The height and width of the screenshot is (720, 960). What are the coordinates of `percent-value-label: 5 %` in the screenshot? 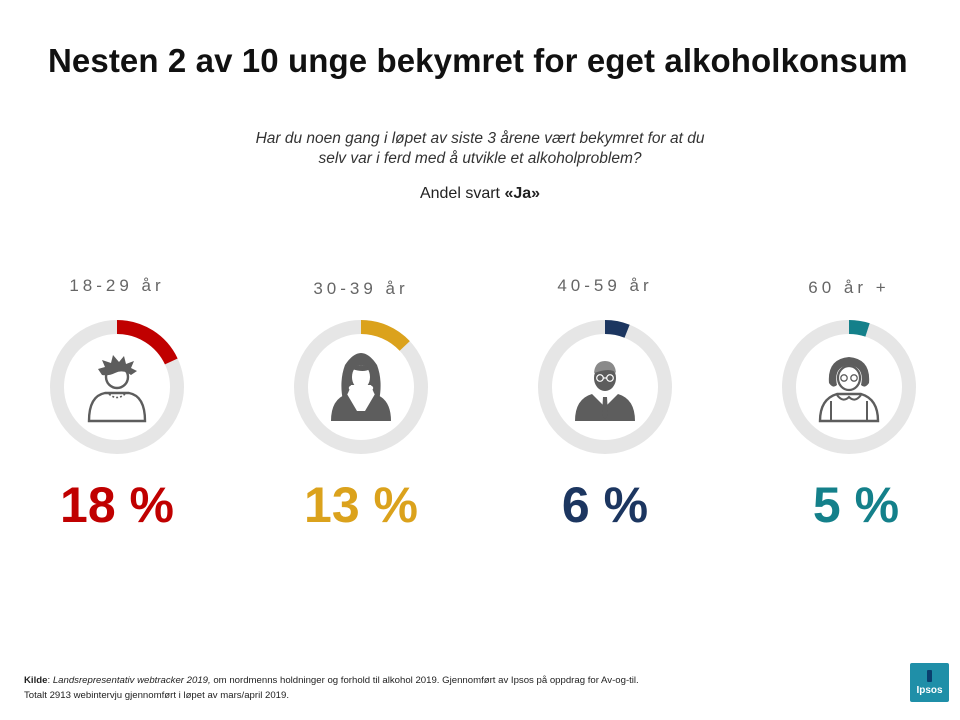 It's located at (856, 505).